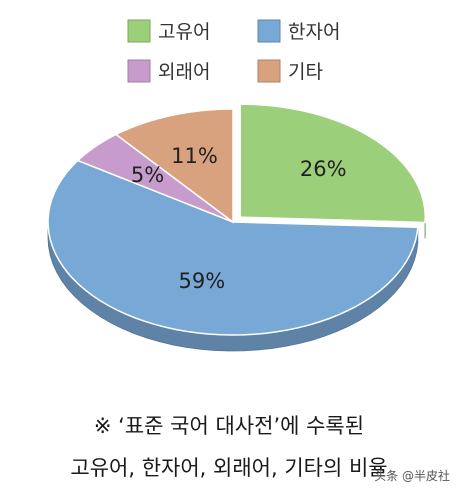  I want to click on legend-label: 고유어, so click(184, 32).